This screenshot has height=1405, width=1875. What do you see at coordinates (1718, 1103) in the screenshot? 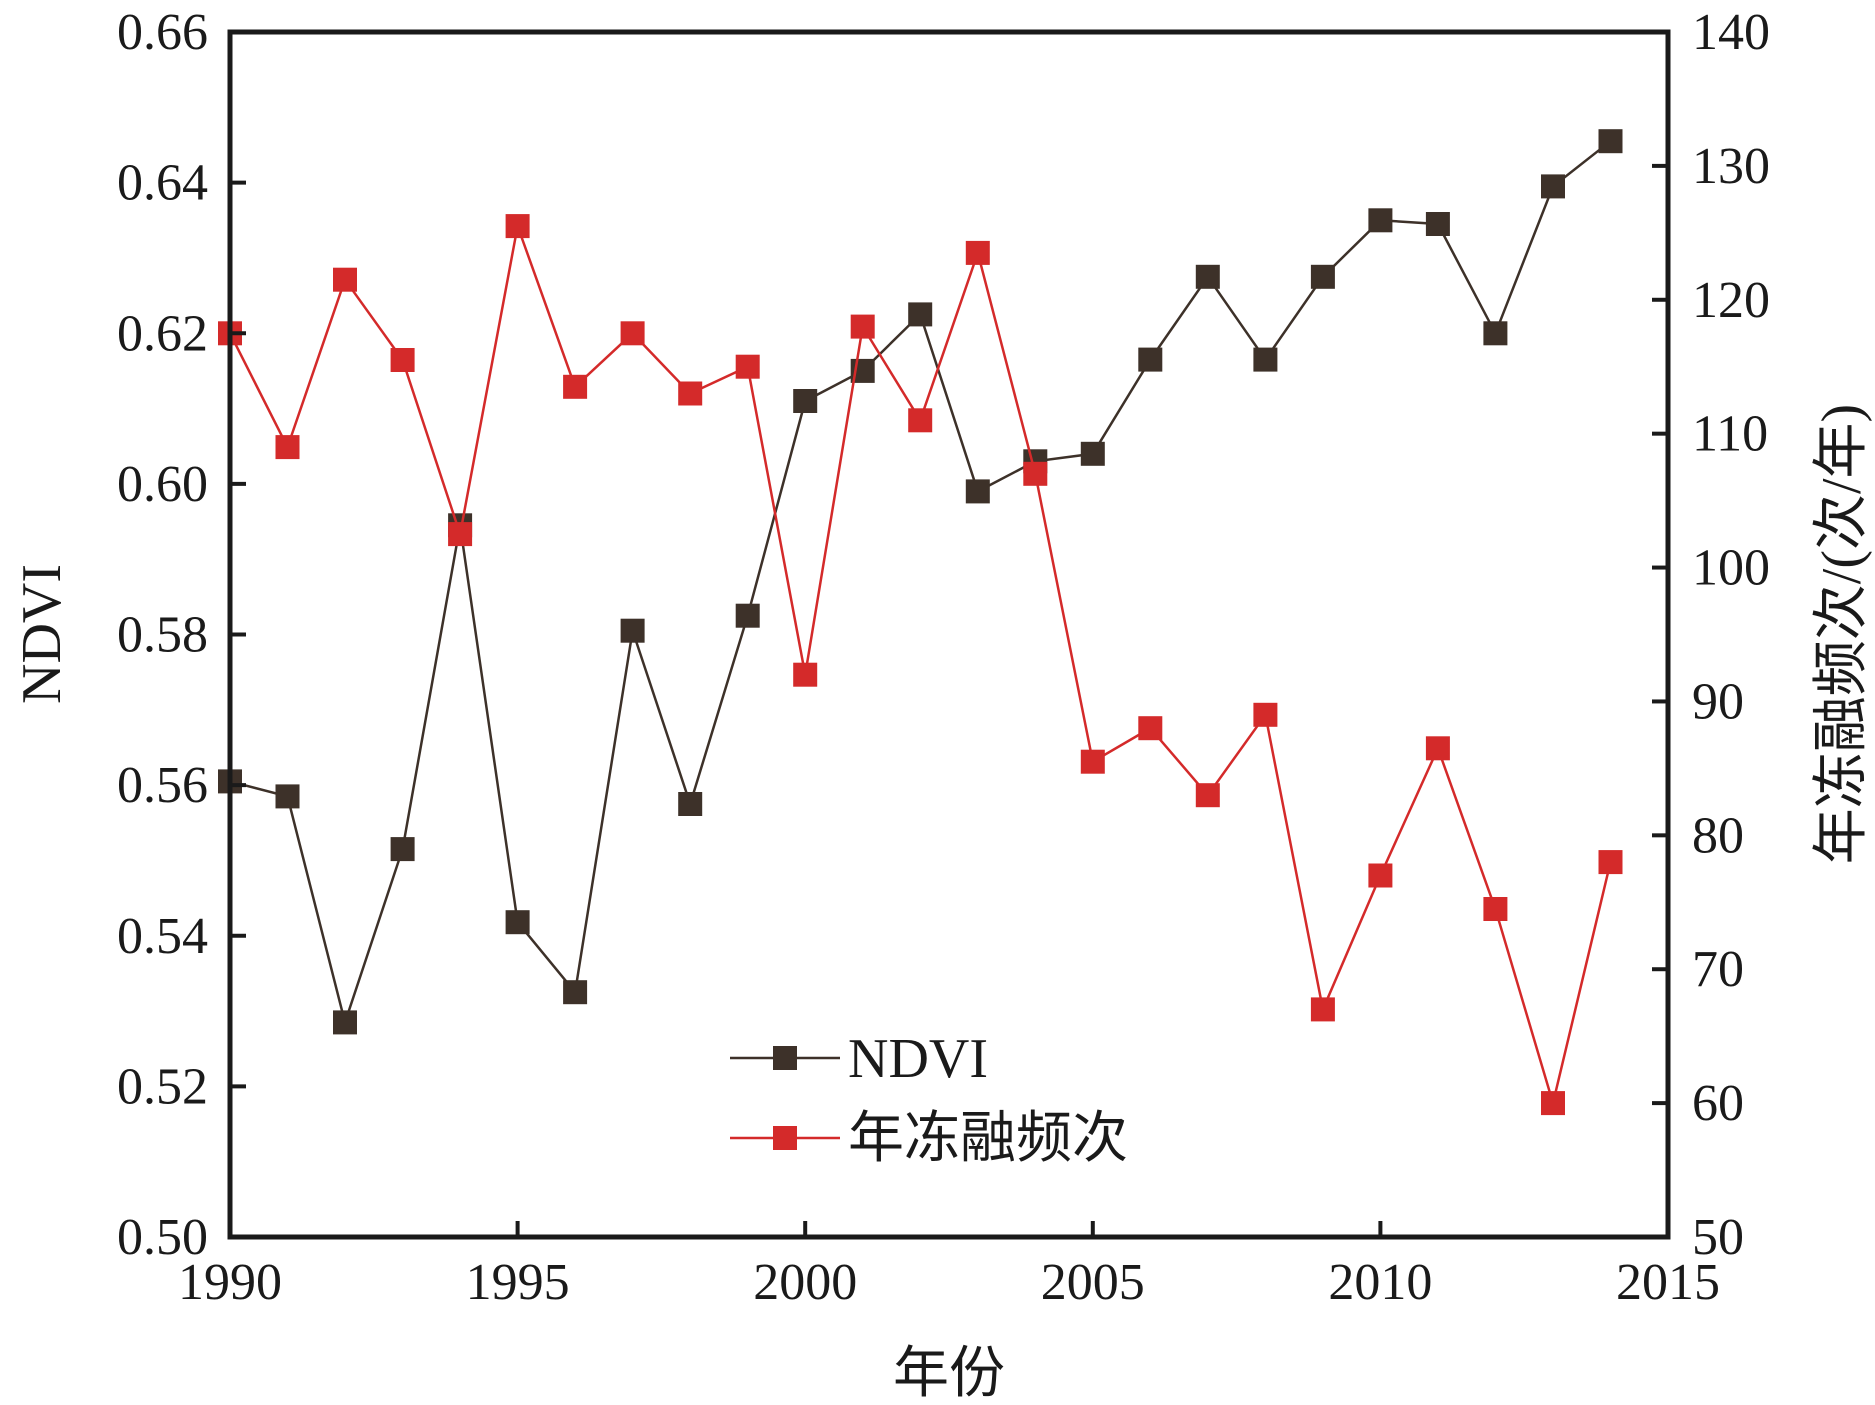
I see `y-right-tick-label: 60` at bounding box center [1718, 1103].